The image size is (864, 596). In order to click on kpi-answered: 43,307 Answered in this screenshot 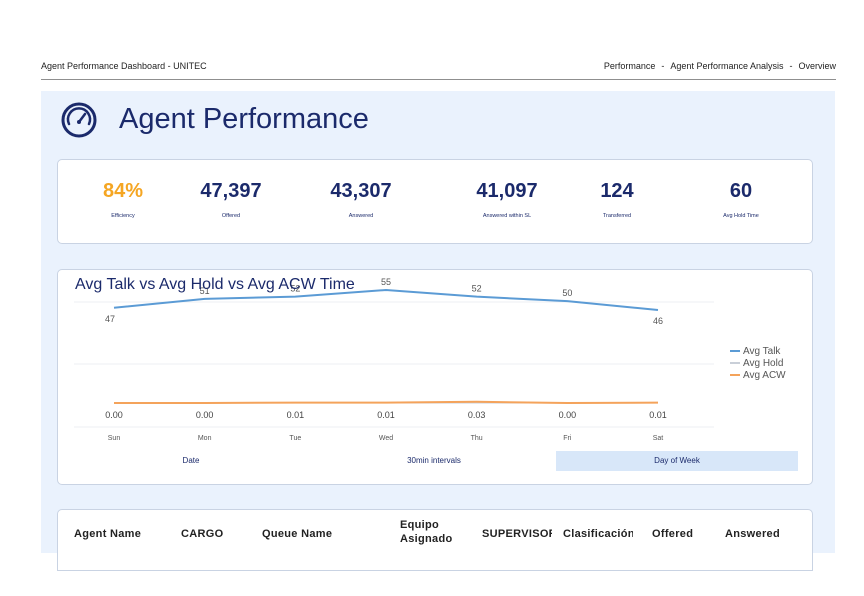, I will do `click(361, 199)`.